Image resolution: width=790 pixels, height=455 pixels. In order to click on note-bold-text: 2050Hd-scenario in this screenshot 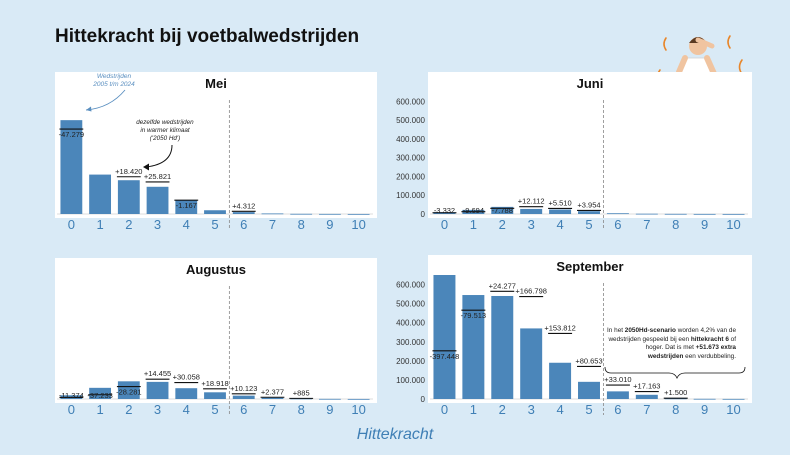, I will do `click(650, 330)`.